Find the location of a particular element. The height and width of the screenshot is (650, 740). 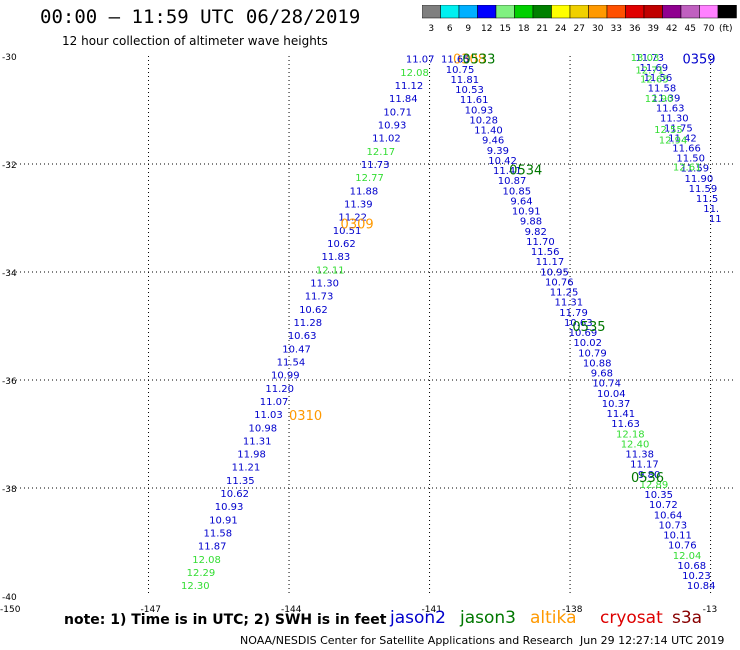

legend-label: 27 is located at coordinates (579, 29).